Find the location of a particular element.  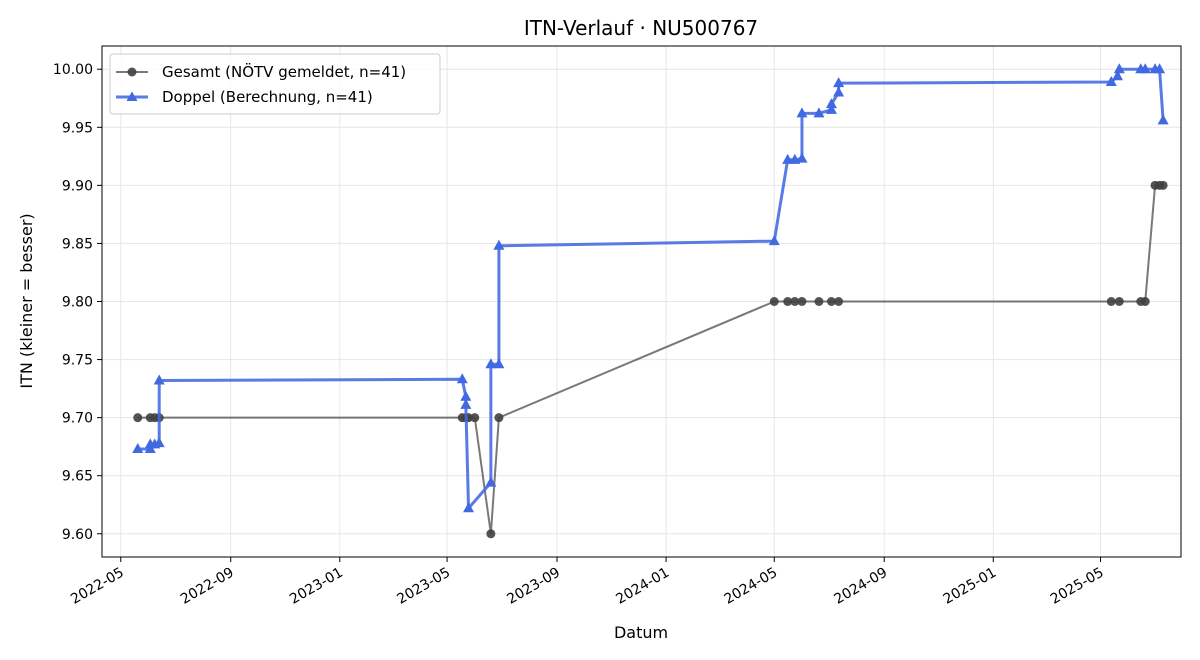

chart-title: ITN-Verlauf · NU500767 is located at coordinates (641, 28).